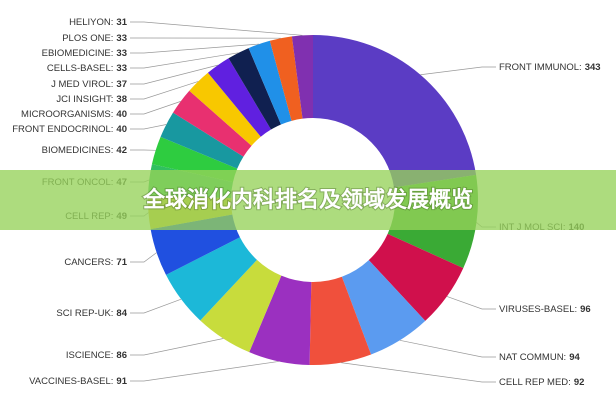 The height and width of the screenshot is (400, 616). What do you see at coordinates (532, 357) in the screenshot?
I see `label-name: NAT COMMUN:` at bounding box center [532, 357].